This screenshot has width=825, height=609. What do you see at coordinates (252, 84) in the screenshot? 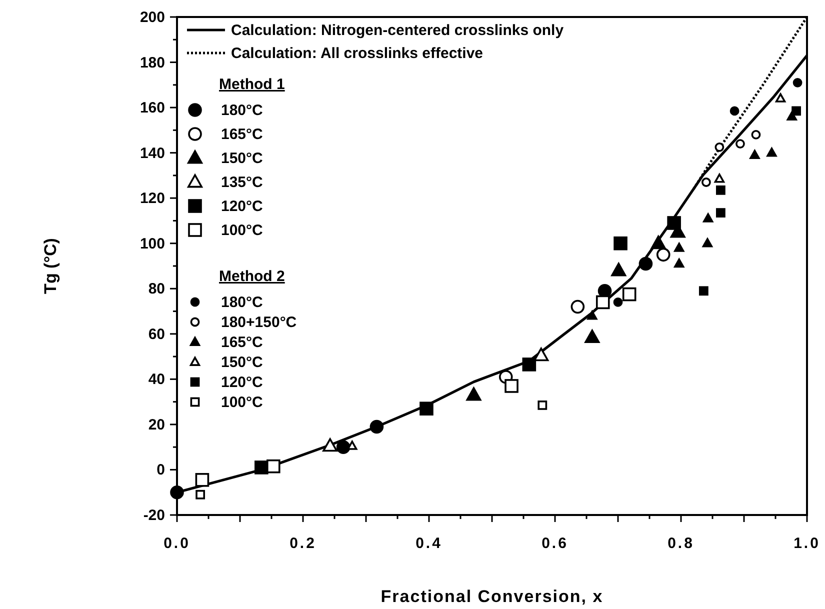
I see `annotation: Method 1` at bounding box center [252, 84].